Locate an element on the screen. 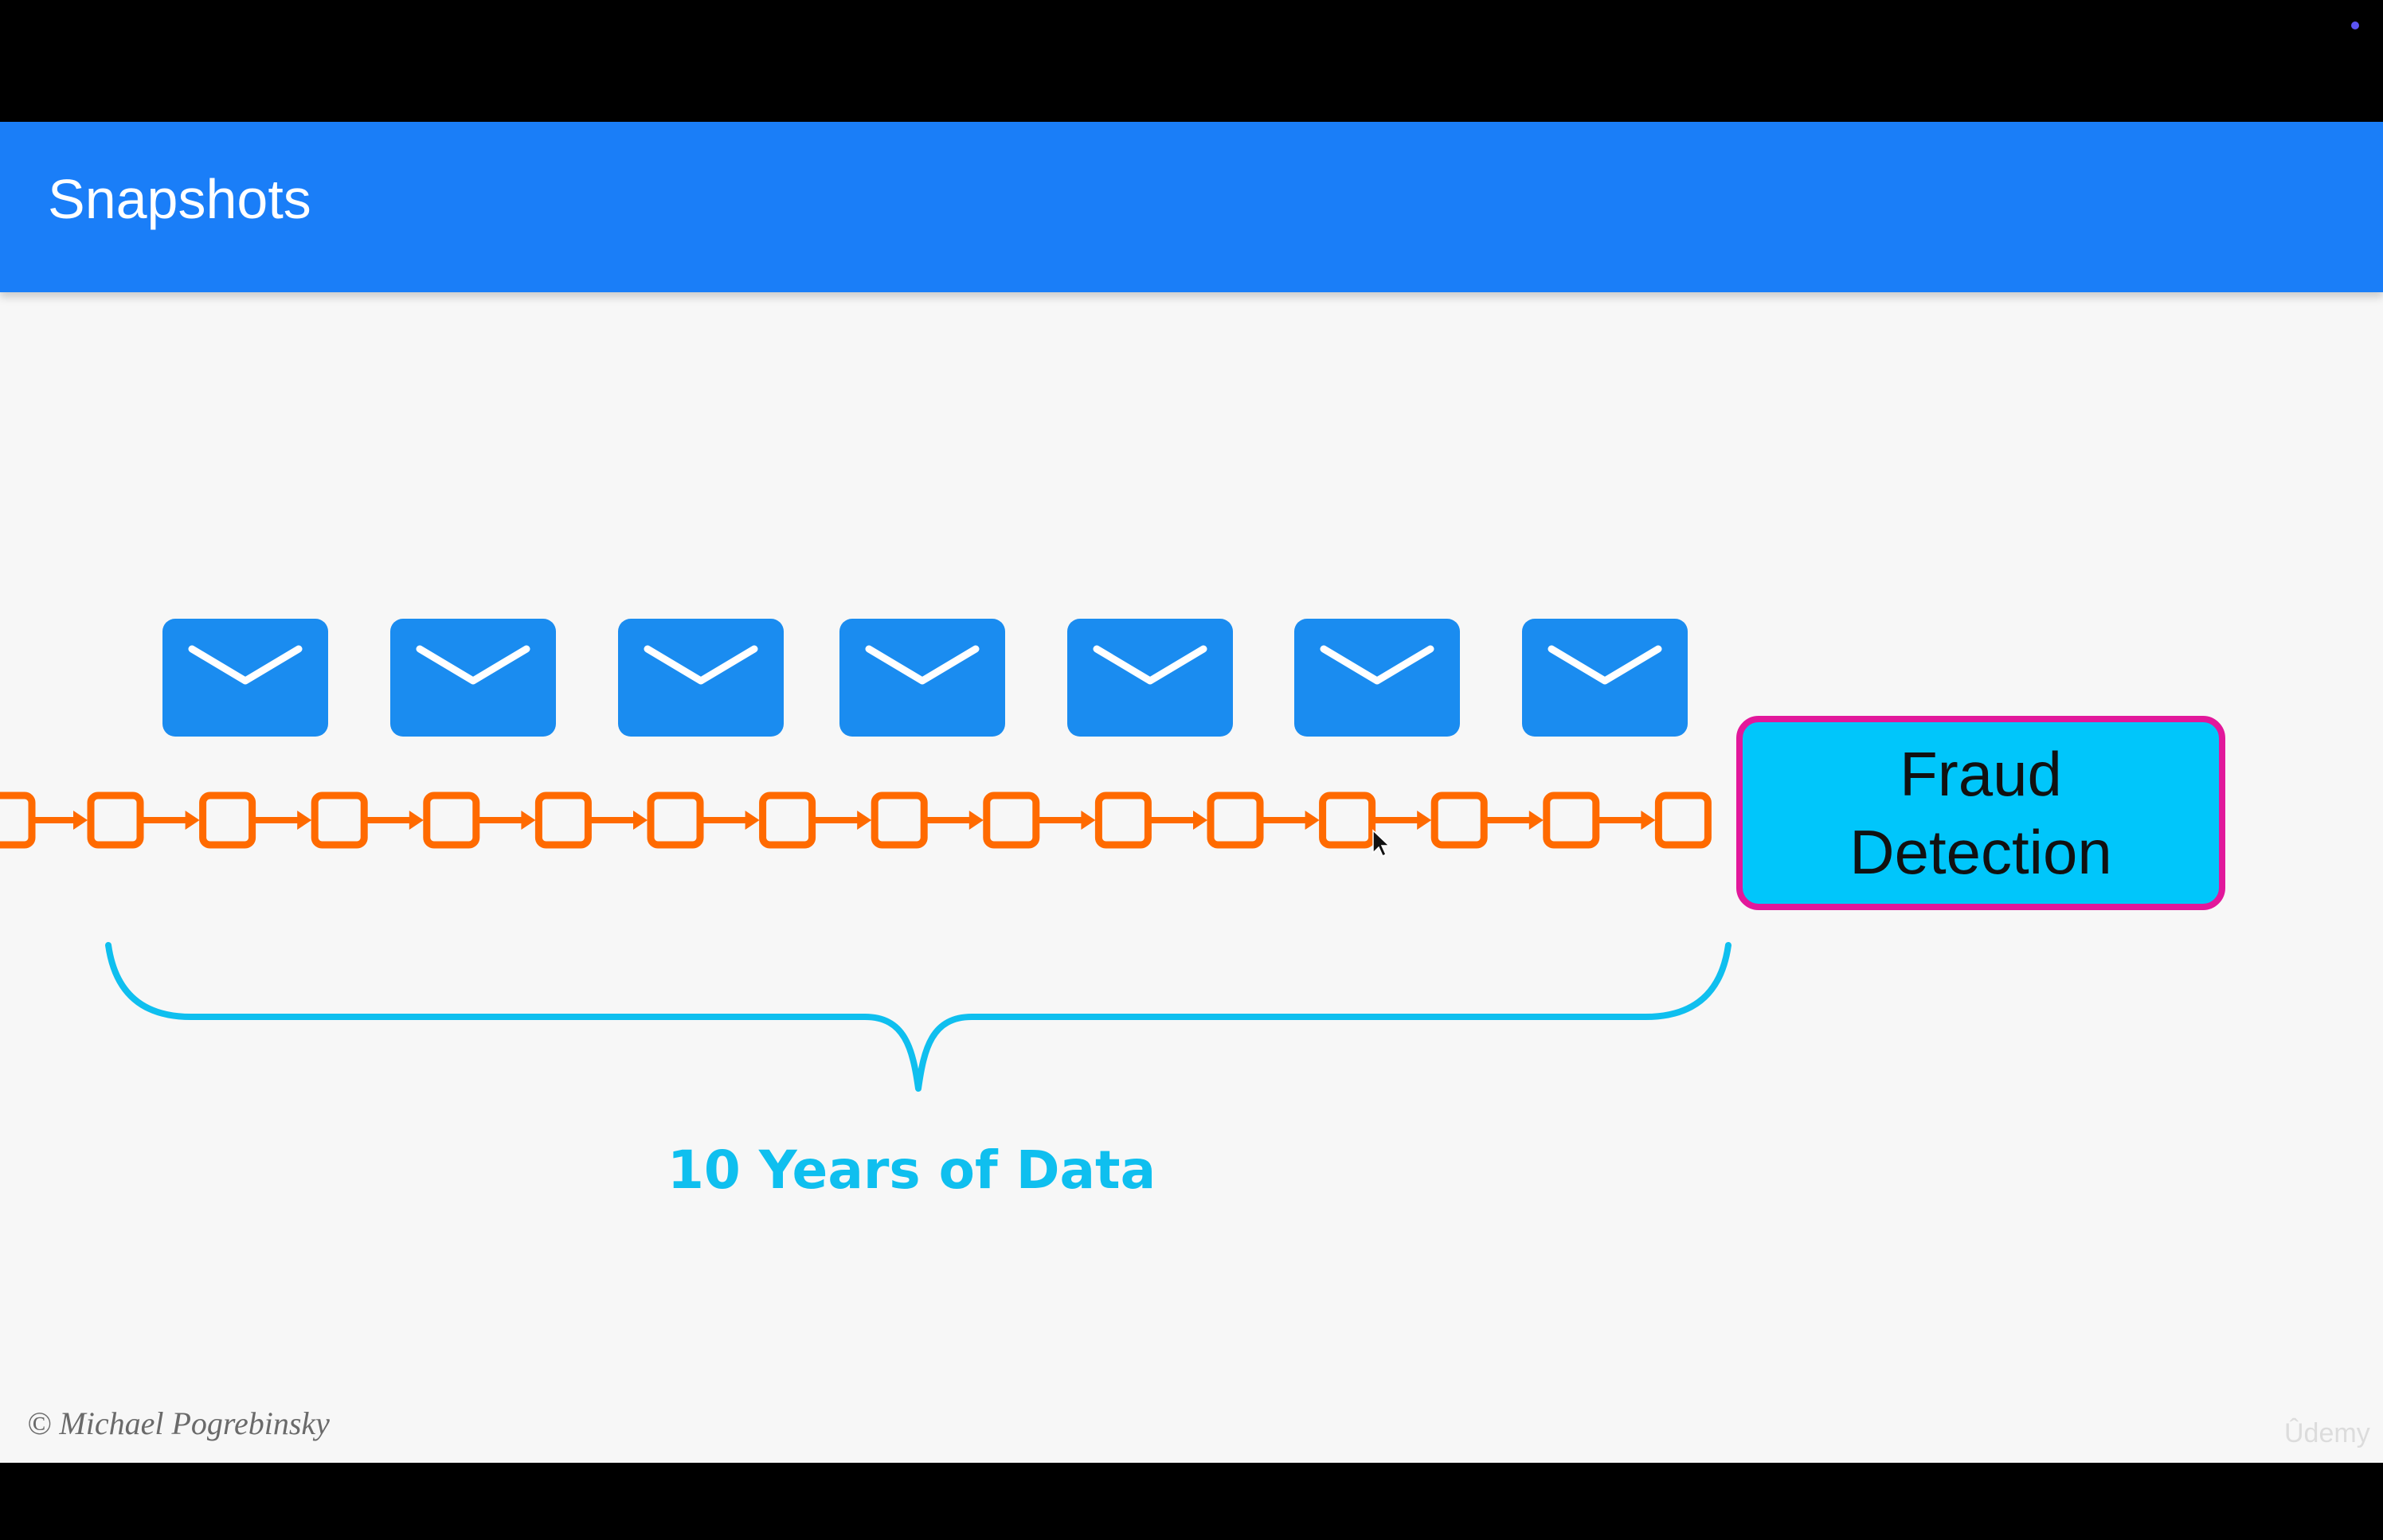  cursor-icon is located at coordinates (1381, 843).